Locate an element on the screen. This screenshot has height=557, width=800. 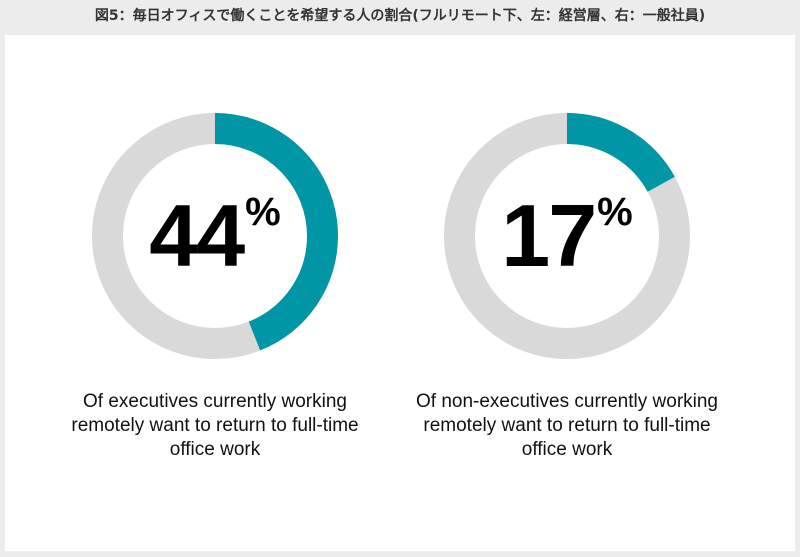
percentage-label: 17% is located at coordinates (567, 236).